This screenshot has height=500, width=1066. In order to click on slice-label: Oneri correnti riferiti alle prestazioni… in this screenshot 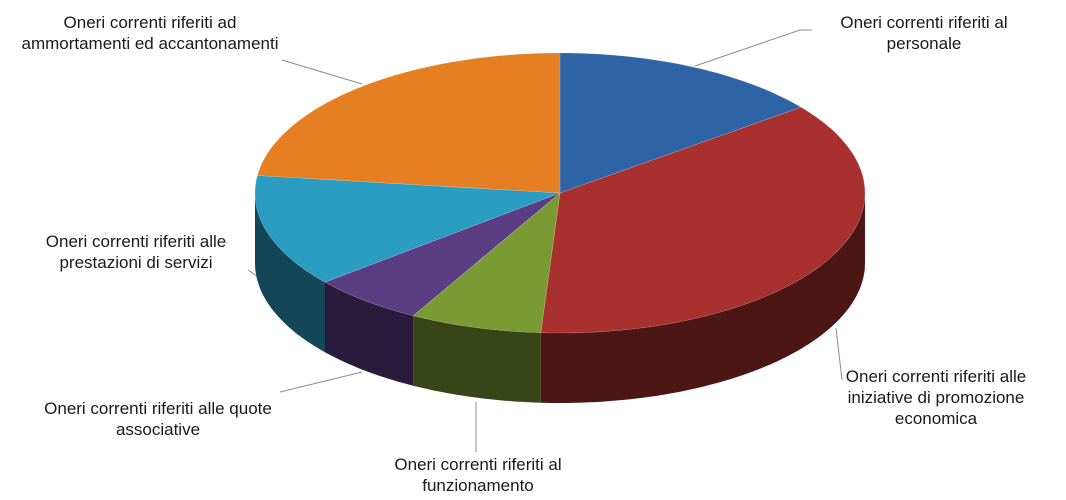, I will do `click(136, 252)`.